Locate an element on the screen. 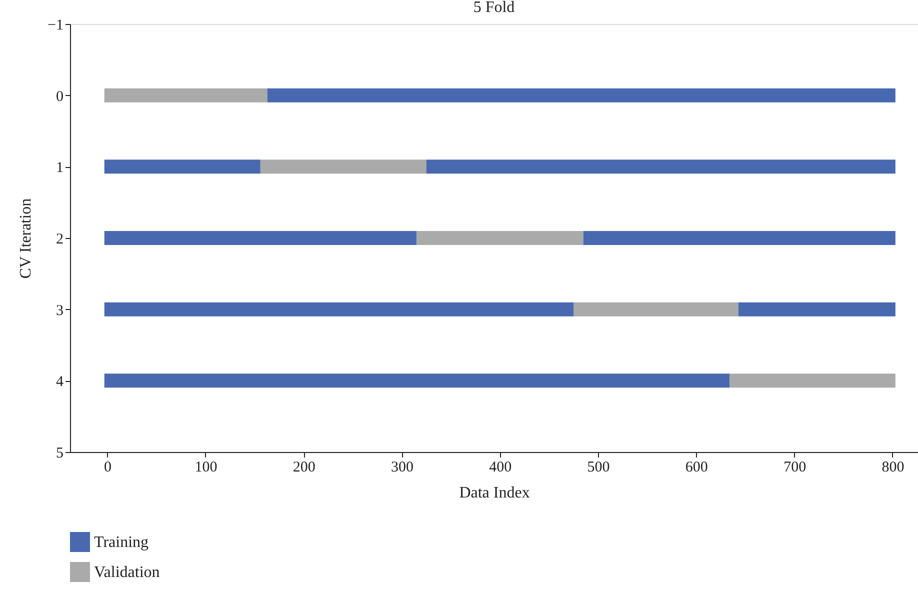 This screenshot has height=597, width=918. x-axis-title: Data Index is located at coordinates (494, 493).